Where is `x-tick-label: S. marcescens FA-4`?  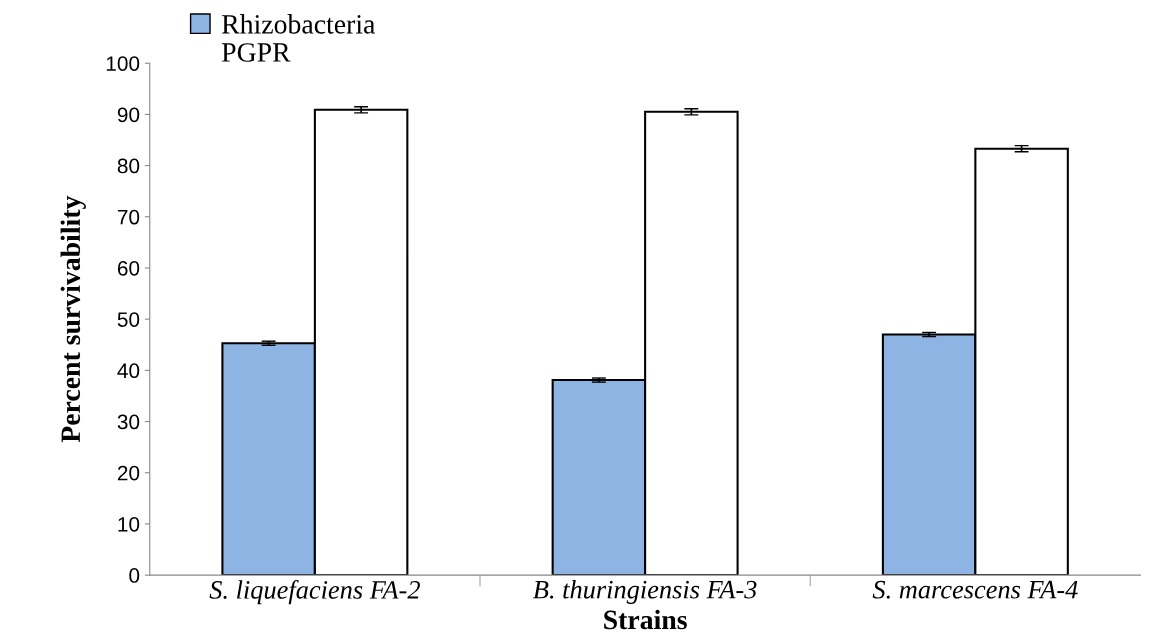
x-tick-label: S. marcescens FA-4 is located at coordinates (975, 589).